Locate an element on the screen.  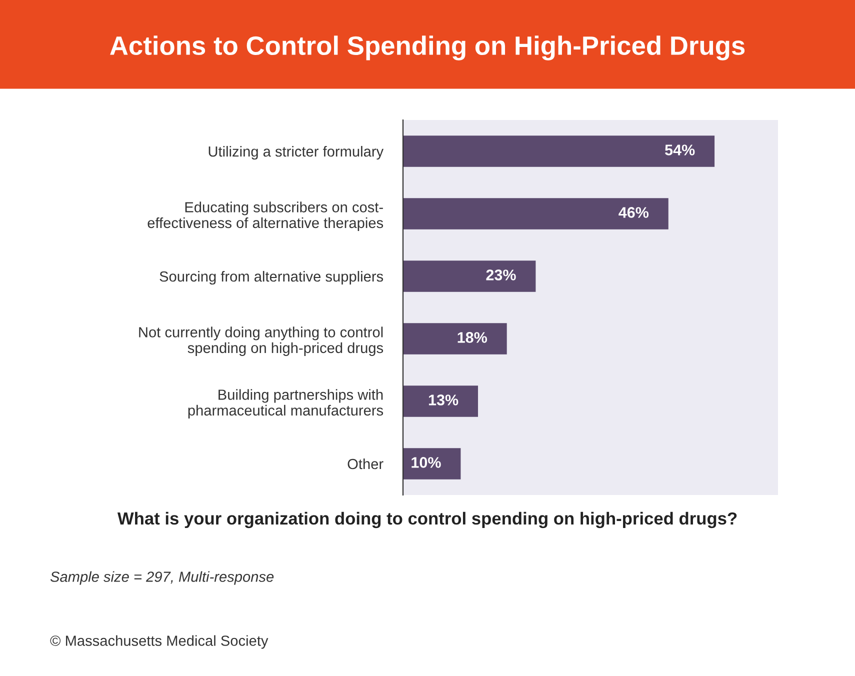
text: Sample size = 297, Multi-response is located at coordinates (162, 578).